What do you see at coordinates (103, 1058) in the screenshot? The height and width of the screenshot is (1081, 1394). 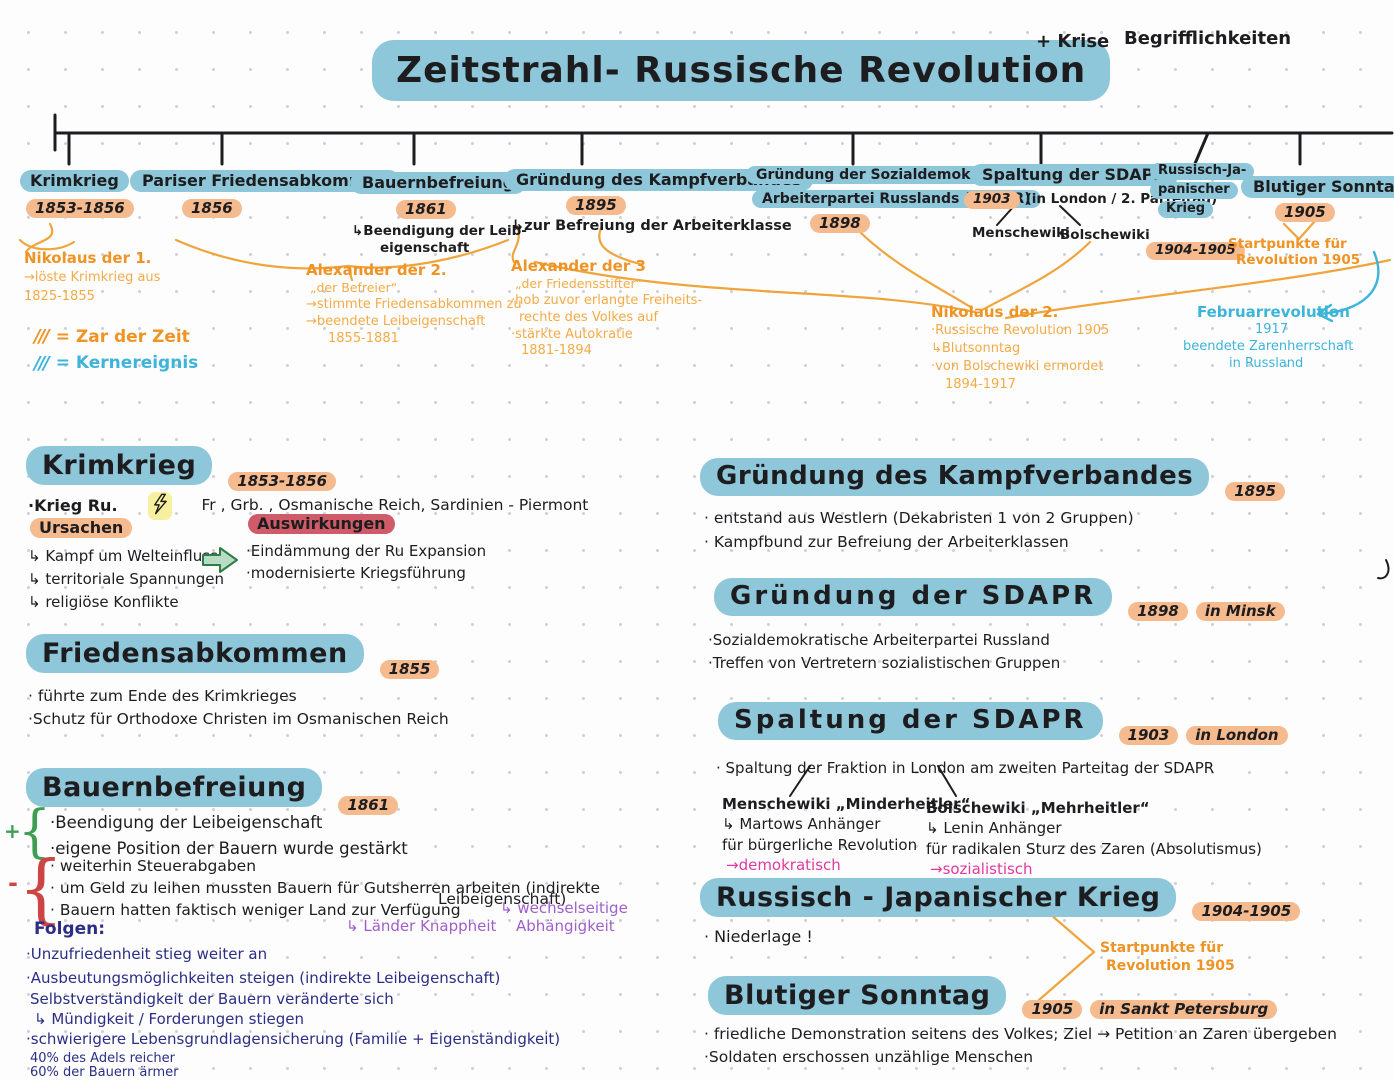 I see `folgen-6: 40% des Adels reicher` at bounding box center [103, 1058].